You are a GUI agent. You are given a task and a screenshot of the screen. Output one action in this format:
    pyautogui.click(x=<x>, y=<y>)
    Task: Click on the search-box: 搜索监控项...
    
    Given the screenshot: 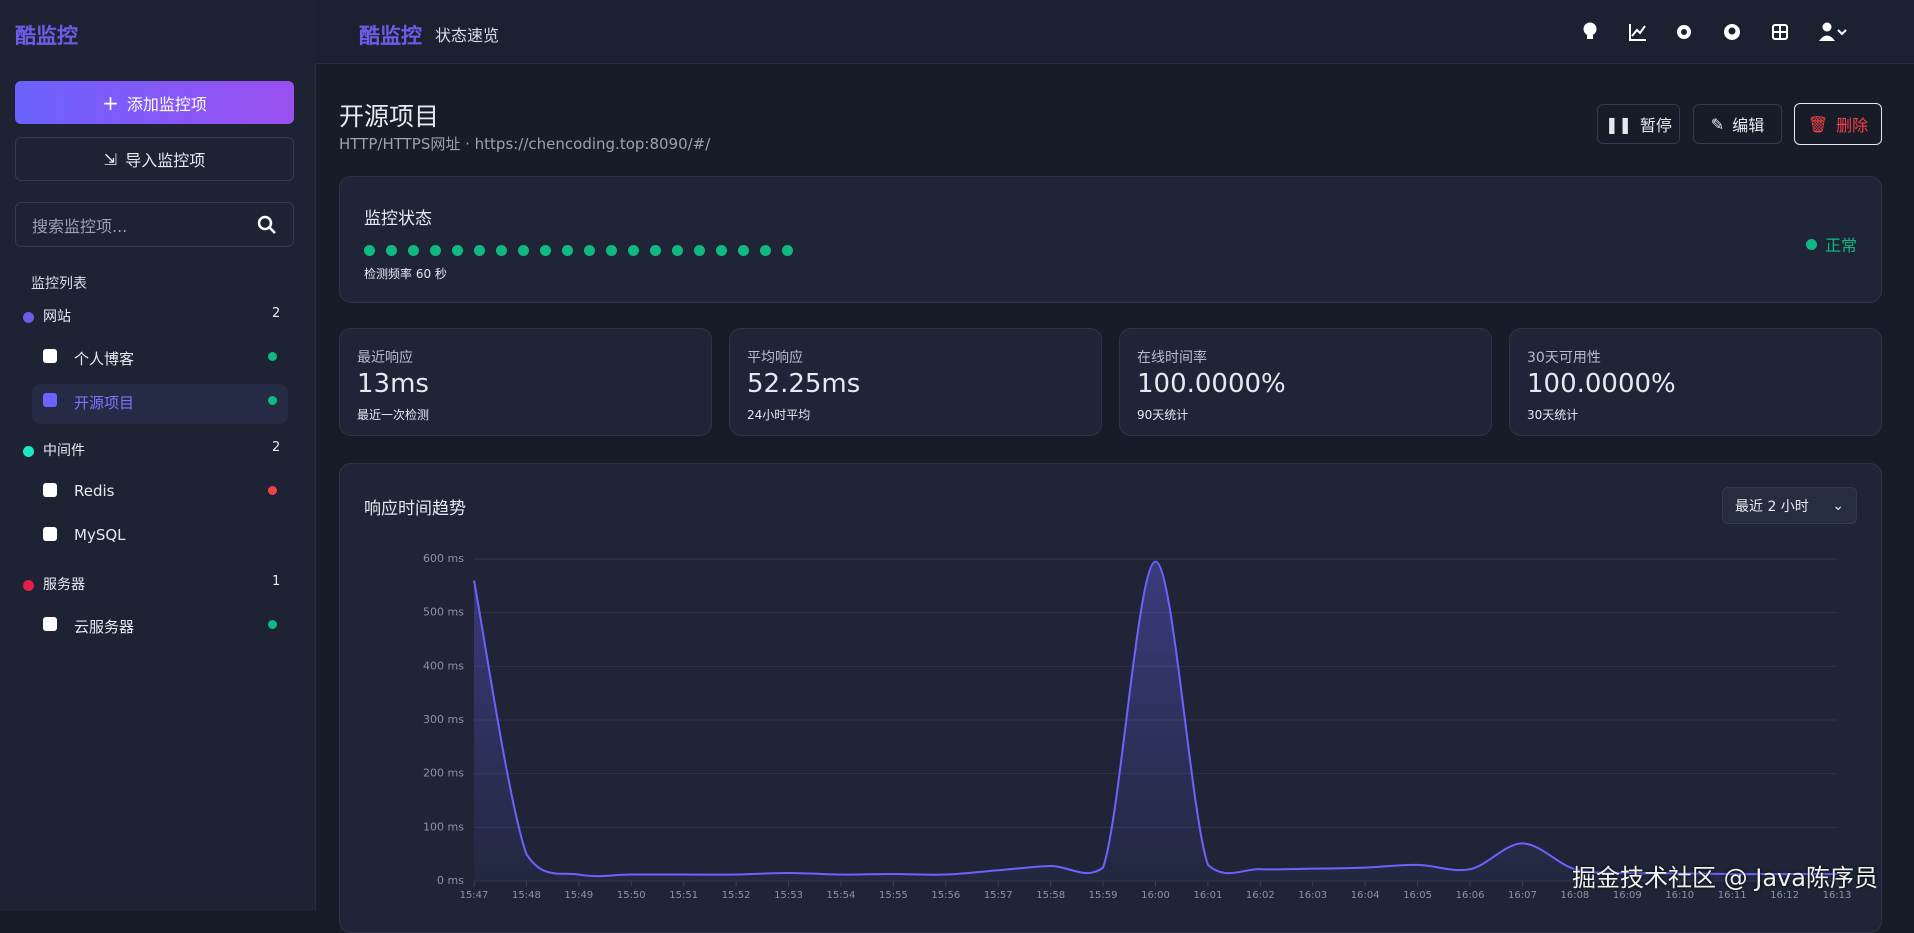 What is the action you would take?
    pyautogui.click(x=154, y=224)
    